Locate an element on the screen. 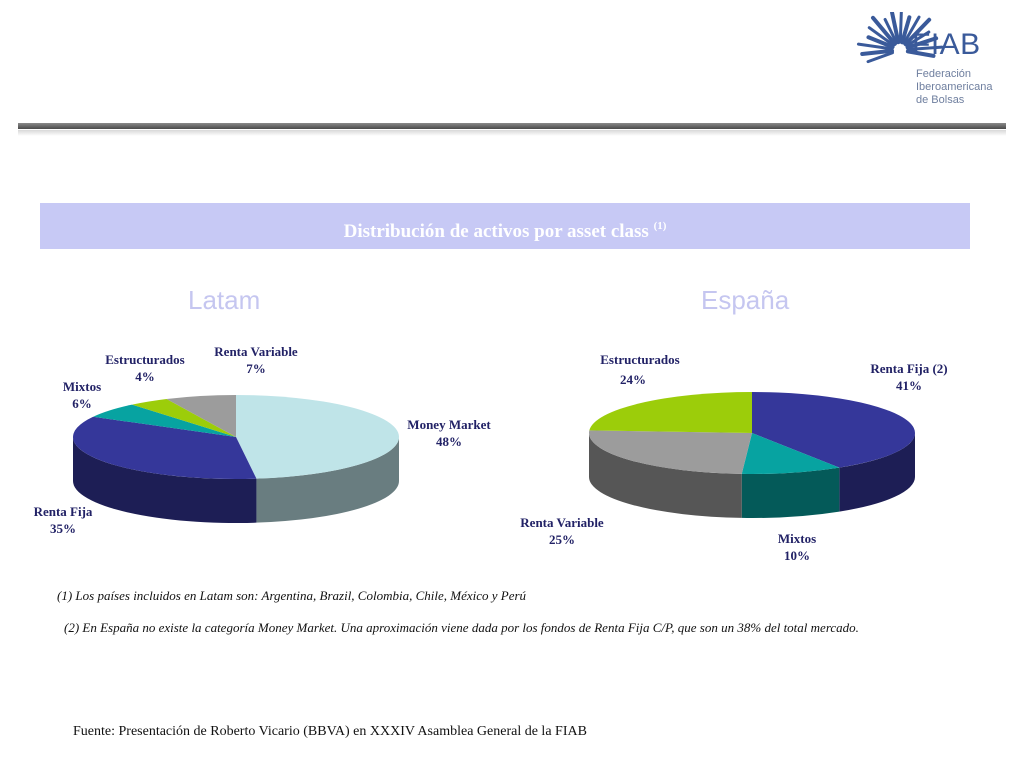  logo-sub-line: de Bolsas is located at coordinates (940, 100).